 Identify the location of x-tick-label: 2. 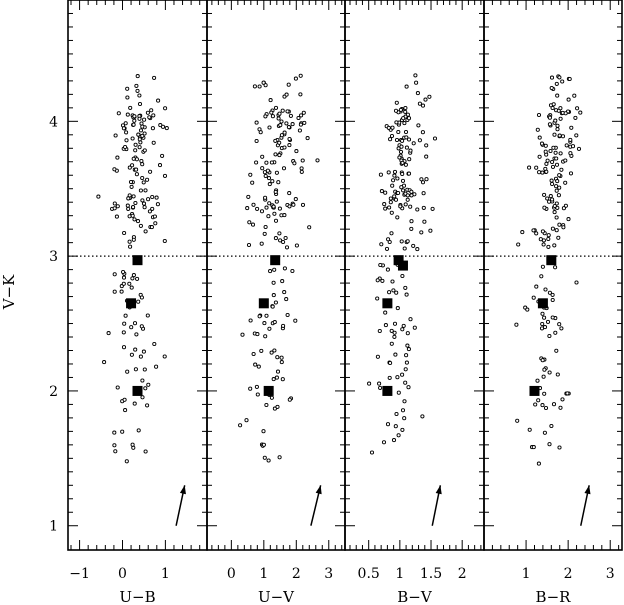
(568, 574).